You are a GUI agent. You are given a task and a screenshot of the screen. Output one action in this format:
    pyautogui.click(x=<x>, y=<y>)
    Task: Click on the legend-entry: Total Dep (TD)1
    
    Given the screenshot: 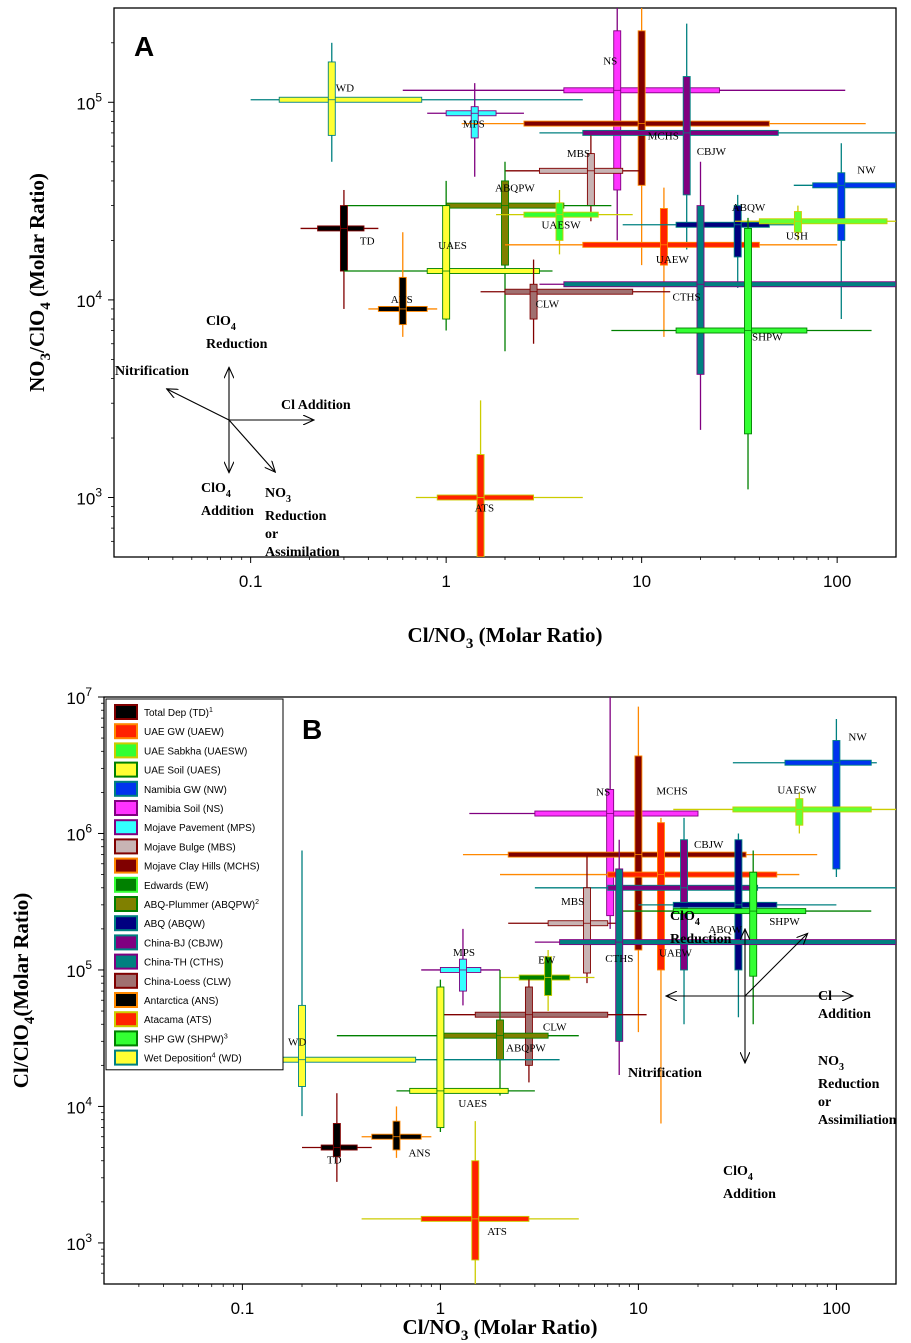 What is the action you would take?
    pyautogui.click(x=163, y=712)
    